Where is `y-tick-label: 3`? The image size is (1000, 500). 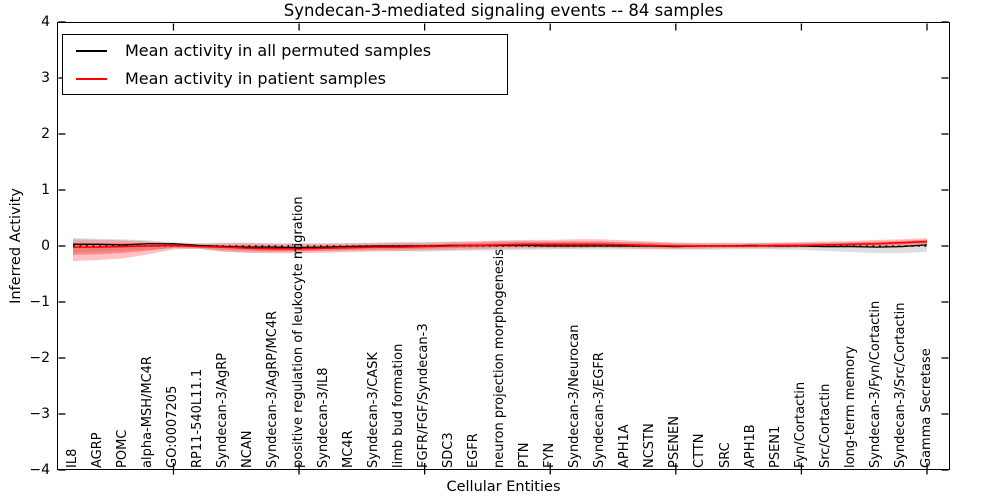 y-tick-label: 3 is located at coordinates (45, 78).